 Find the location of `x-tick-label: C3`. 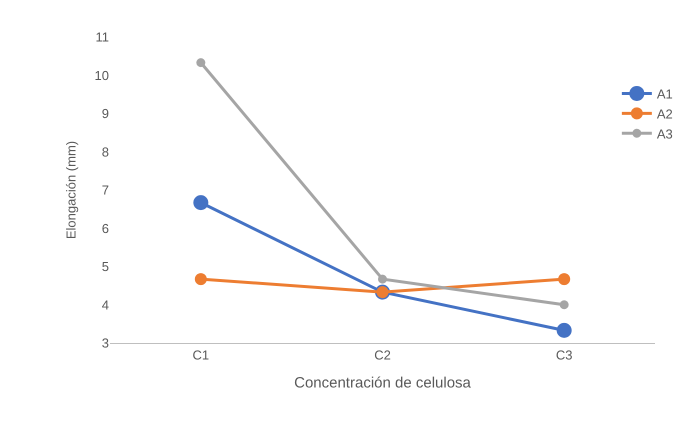

x-tick-label: C3 is located at coordinates (564, 355).